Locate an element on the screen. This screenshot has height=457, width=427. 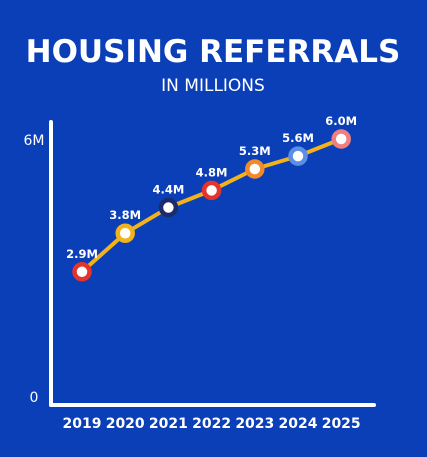
x-tick-label: 2024 is located at coordinates (298, 424).